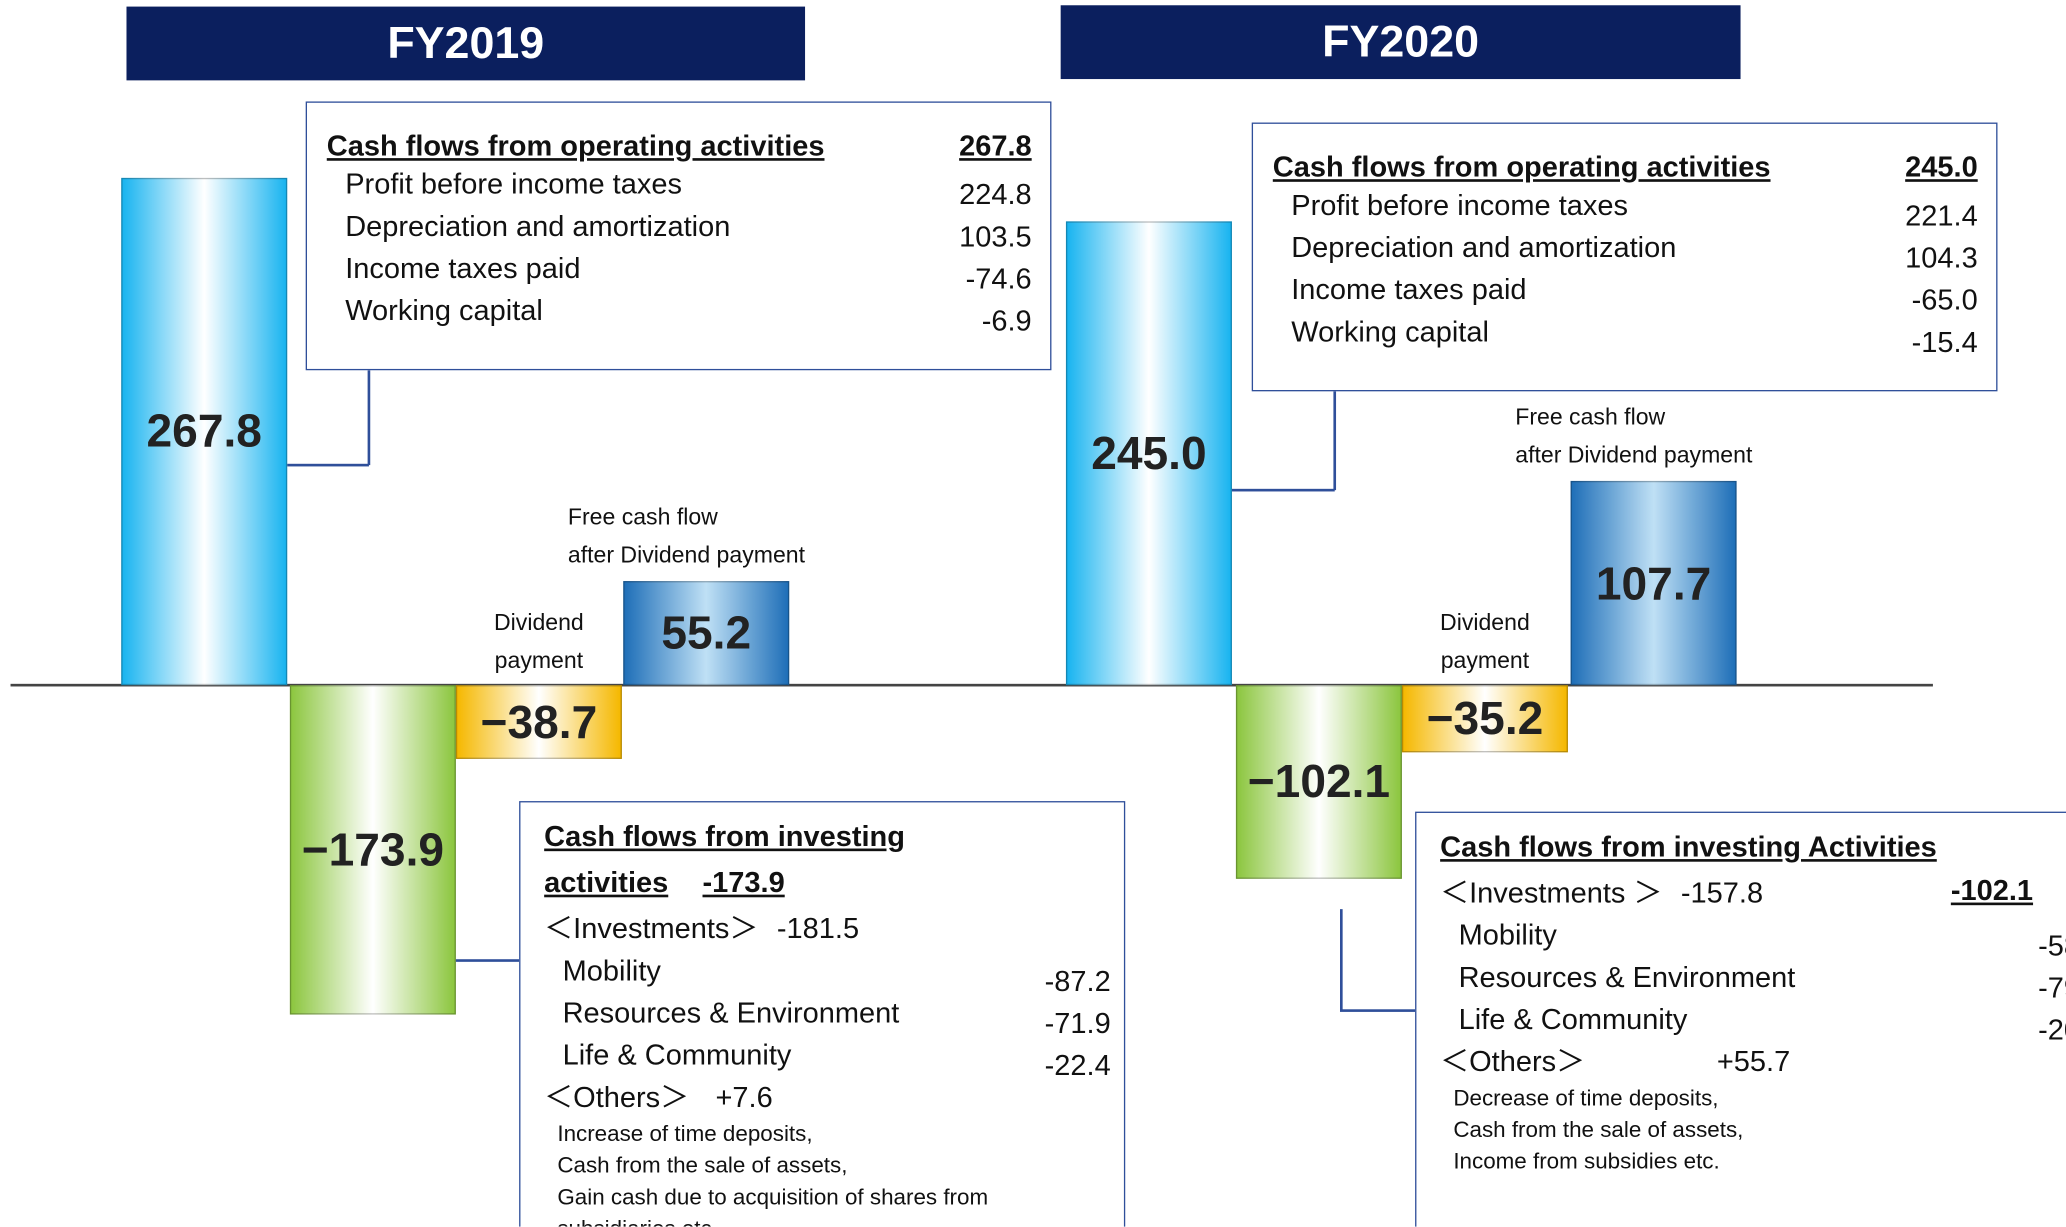  What do you see at coordinates (744, 1097) in the screenshot?
I see `group-value: +7.6` at bounding box center [744, 1097].